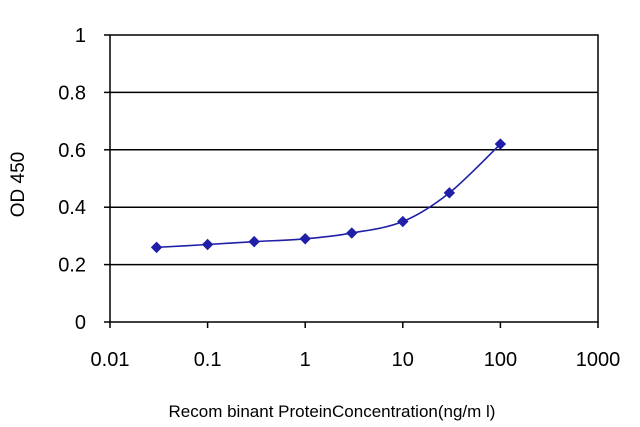 This screenshot has width=640, height=427. I want to click on x-tick-label: 0.01, so click(110, 360).